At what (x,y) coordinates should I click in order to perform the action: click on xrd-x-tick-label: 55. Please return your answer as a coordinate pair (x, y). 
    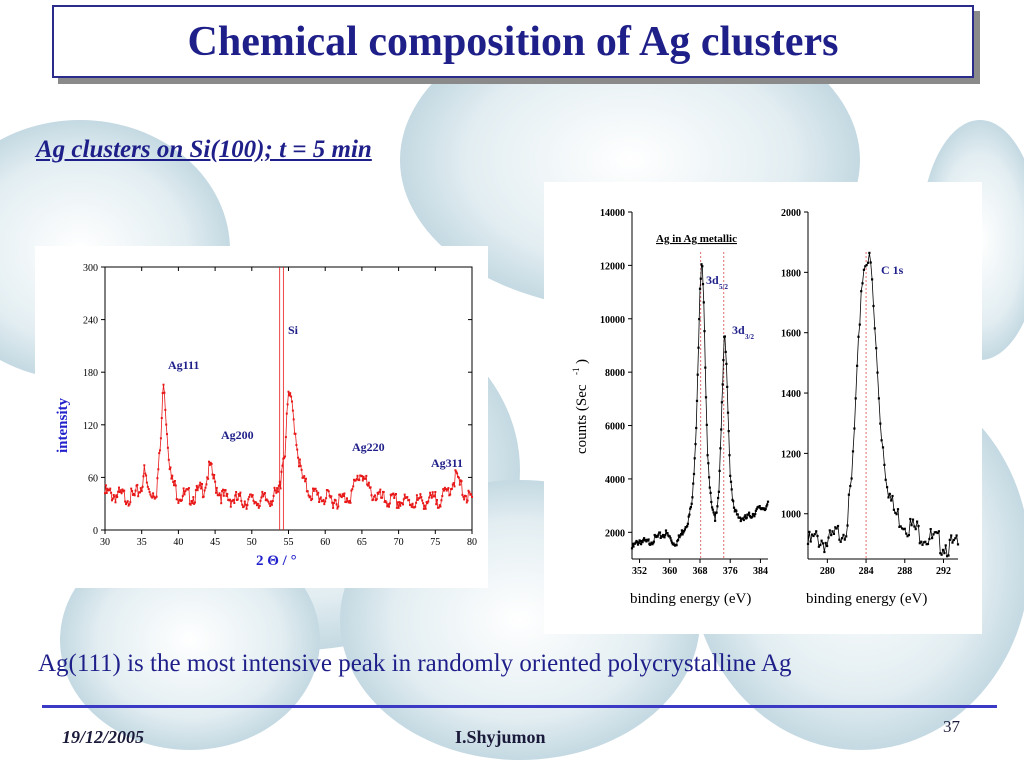
    Looking at the image, I should click on (289, 542).